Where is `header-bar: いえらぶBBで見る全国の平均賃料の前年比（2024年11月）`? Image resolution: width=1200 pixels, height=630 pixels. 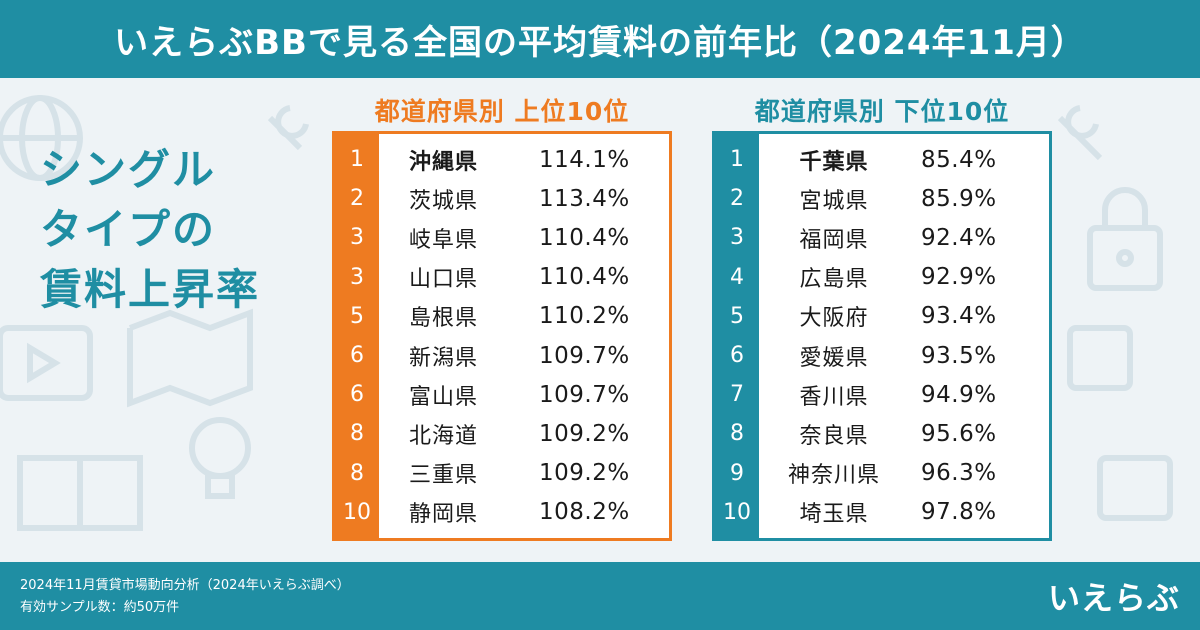
header-bar: いえらぶBBで見る全国の平均賃料の前年比（2024年11月） is located at coordinates (600, 39).